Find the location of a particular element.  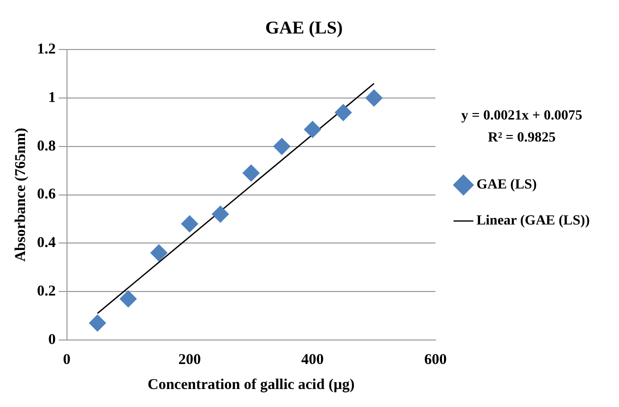

y-tick-label: 0 is located at coordinates (52, 340).